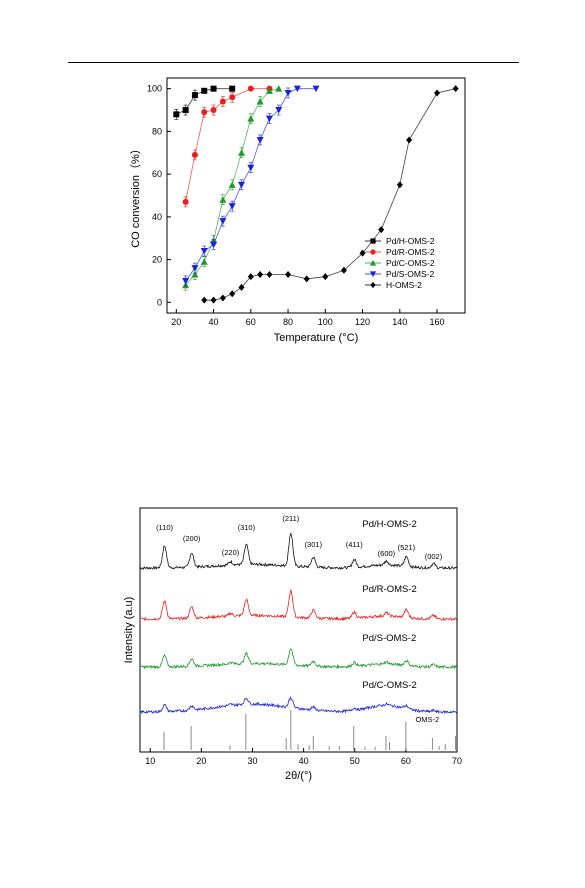  Describe the element at coordinates (362, 322) in the screenshot. I see `chart1-x-tick-label: 120` at that location.